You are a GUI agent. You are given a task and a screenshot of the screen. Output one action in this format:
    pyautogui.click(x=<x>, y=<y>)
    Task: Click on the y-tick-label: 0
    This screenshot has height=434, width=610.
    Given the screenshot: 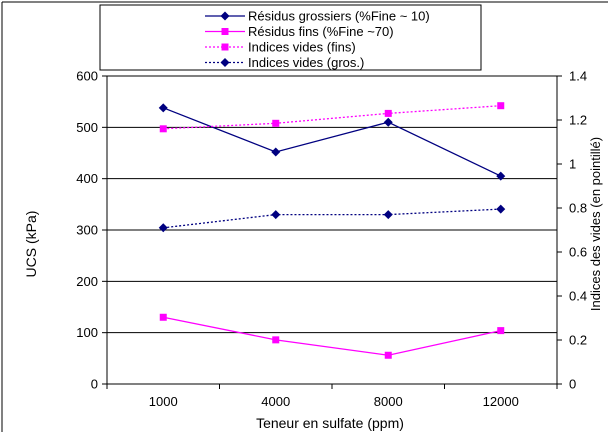 What is the action you would take?
    pyautogui.click(x=94, y=384)
    